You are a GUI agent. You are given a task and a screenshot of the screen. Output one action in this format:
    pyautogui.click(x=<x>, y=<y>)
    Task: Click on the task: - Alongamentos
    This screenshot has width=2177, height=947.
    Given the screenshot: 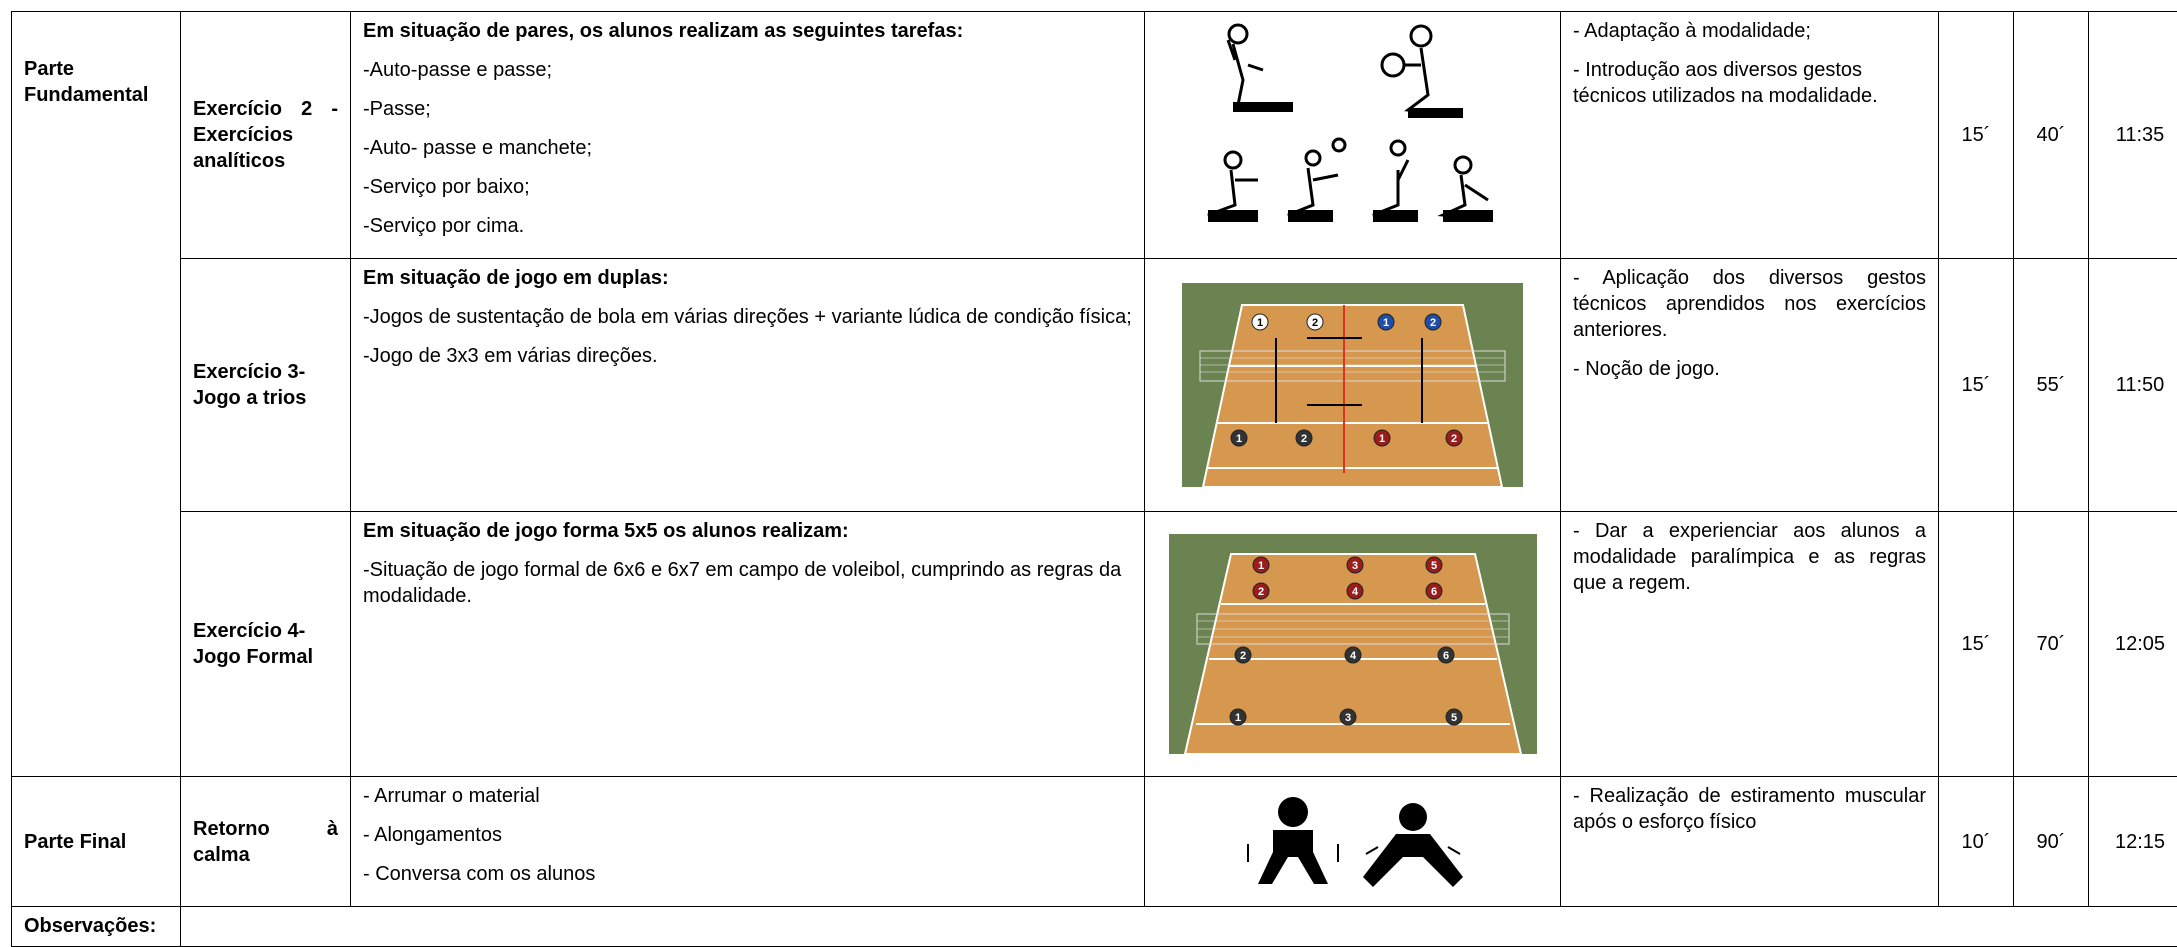 What is the action you would take?
    pyautogui.click(x=747, y=835)
    